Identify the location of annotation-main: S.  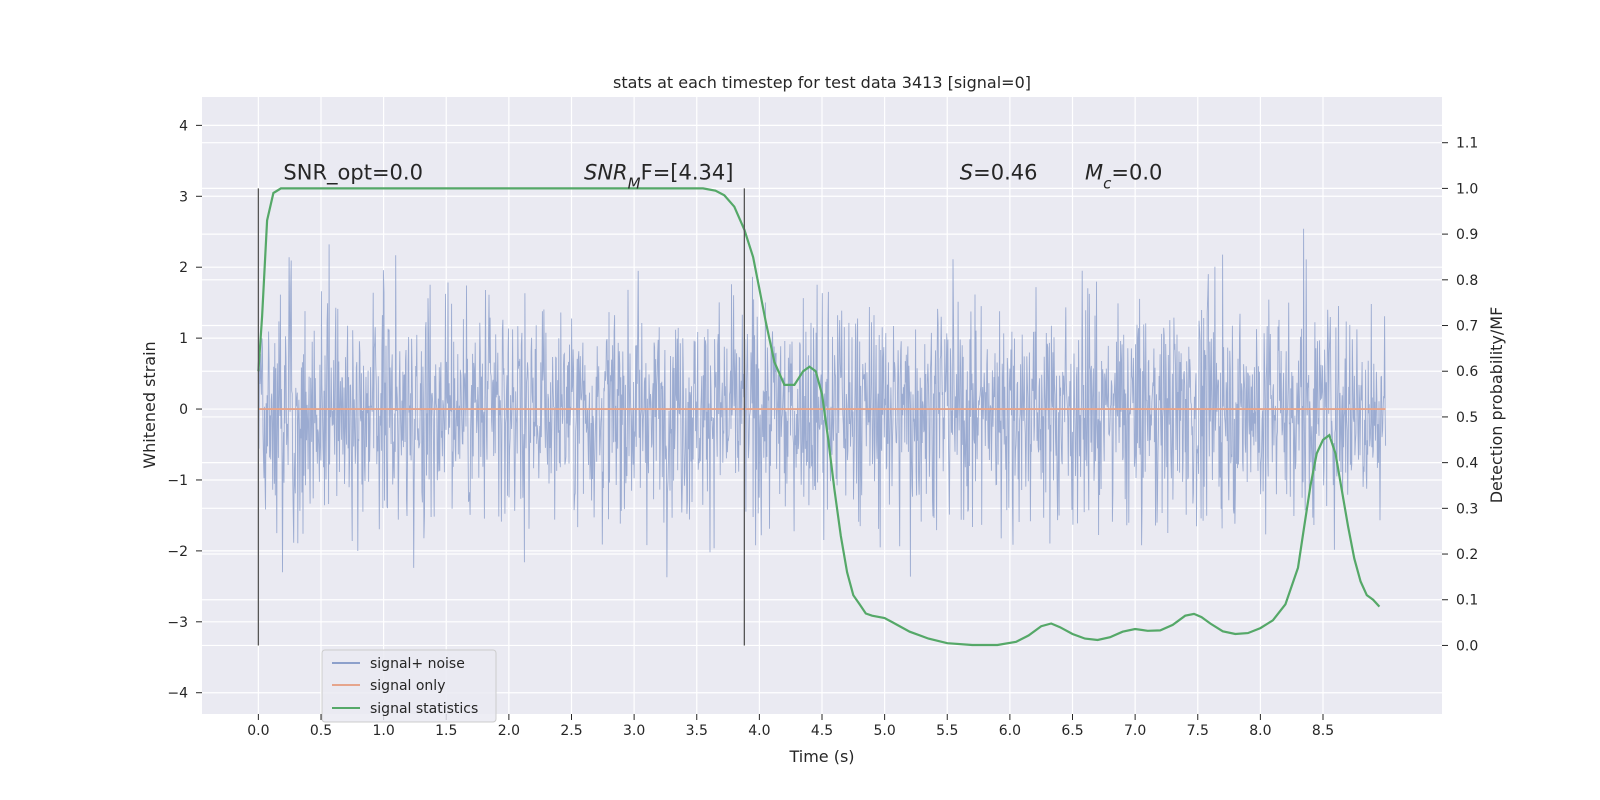
(966, 172).